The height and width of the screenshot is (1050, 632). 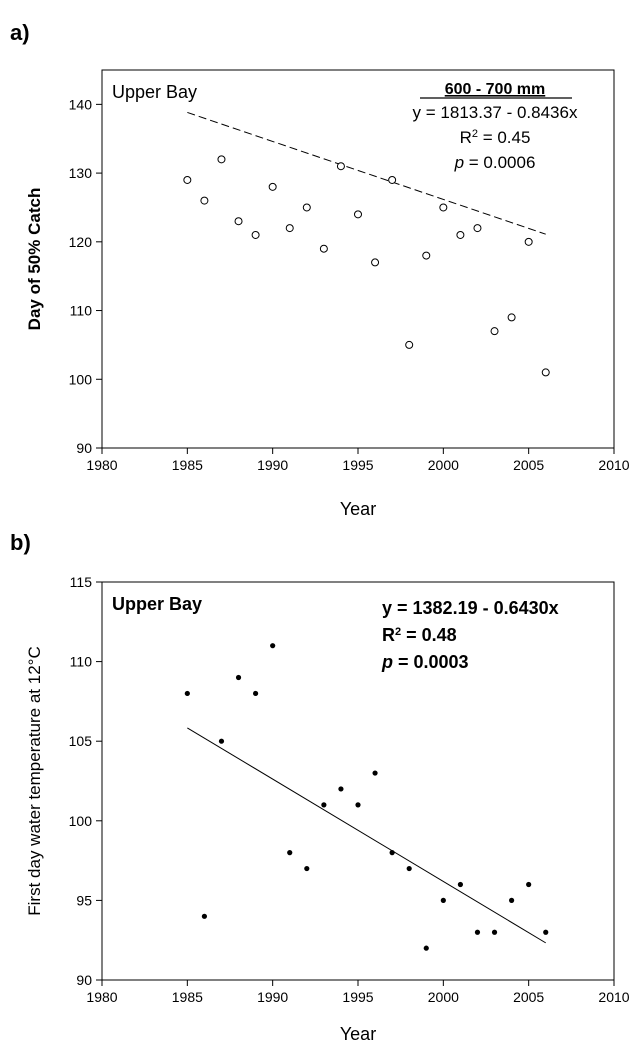 I want to click on chart2-y-tick-label: 115, so click(x=81, y=582).